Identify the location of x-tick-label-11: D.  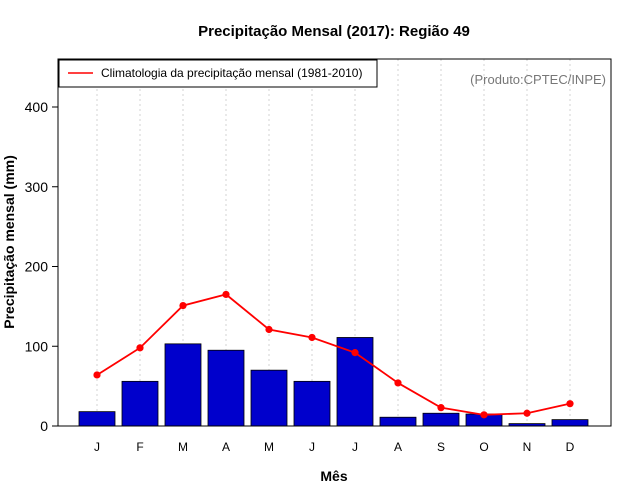
(570, 447).